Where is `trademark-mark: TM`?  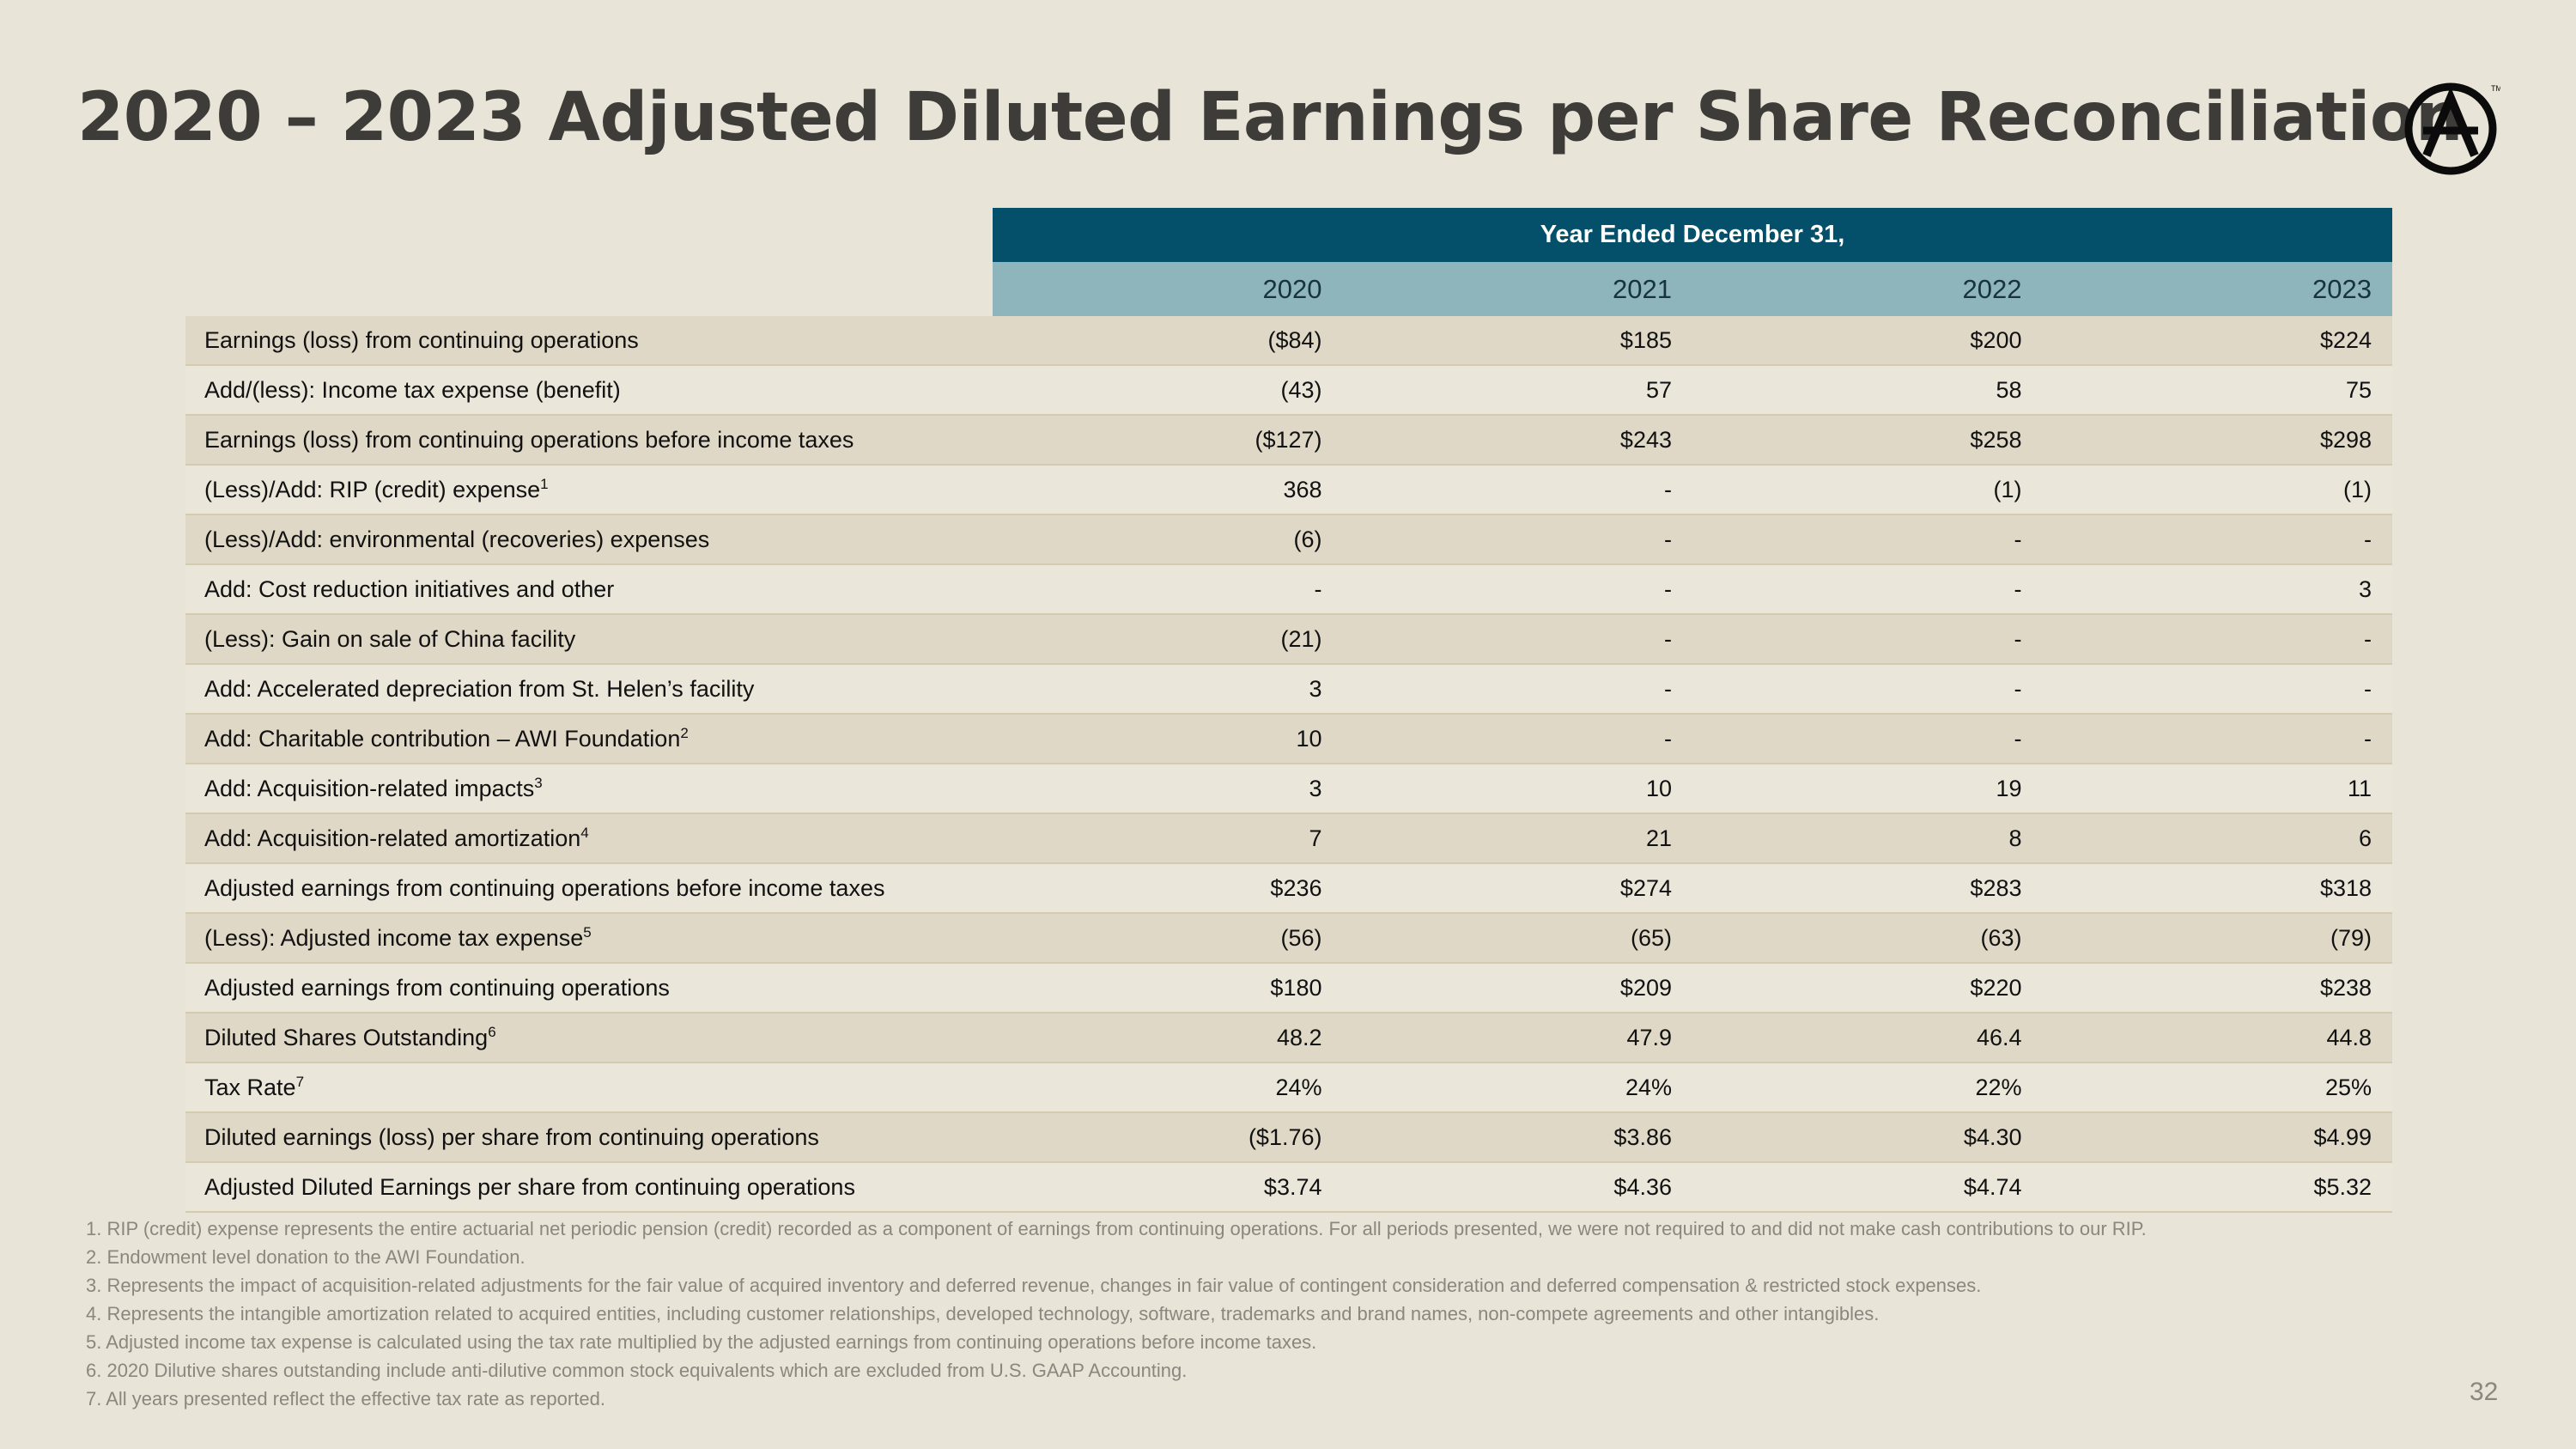 trademark-mark: TM is located at coordinates (2495, 88).